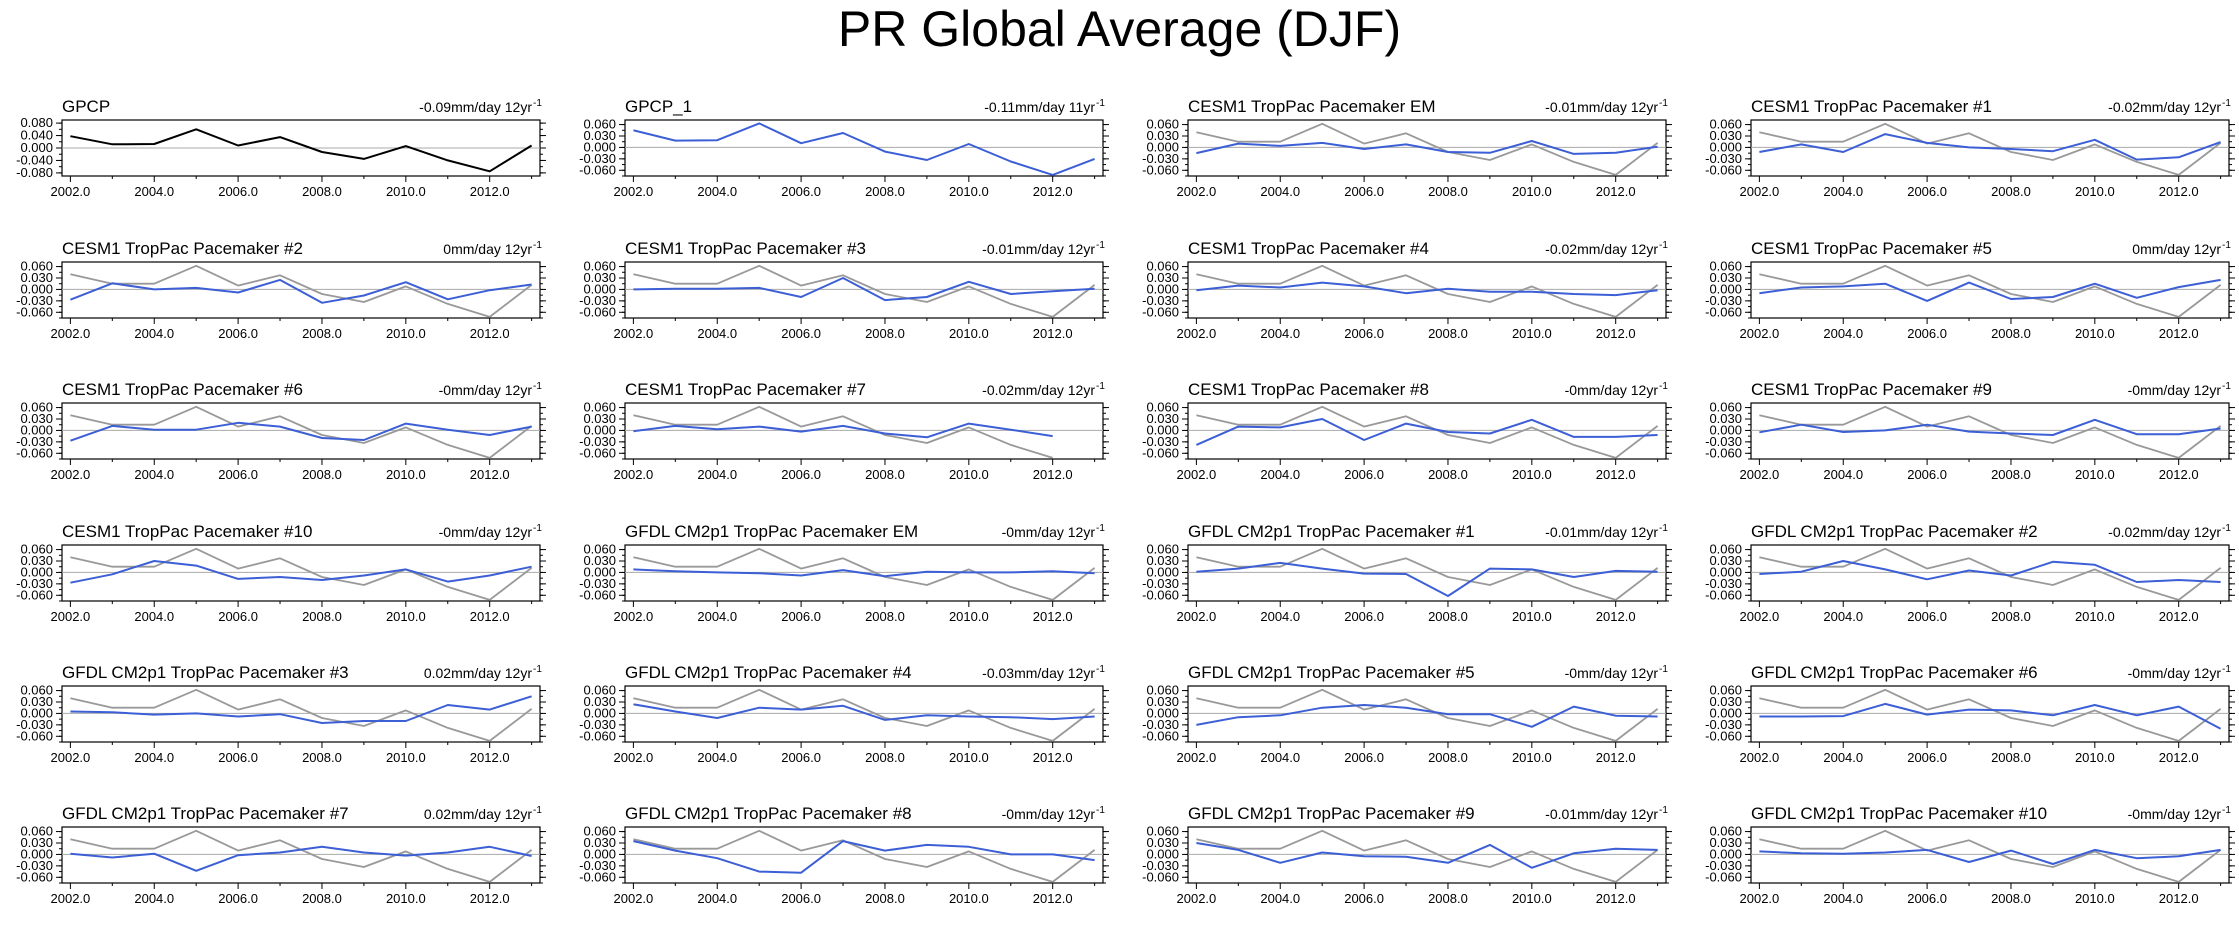 The image size is (2239, 941). Describe the element at coordinates (1871, 389) in the screenshot. I see `panel-title: CESM1 TropPac Pacemaker #9` at that location.